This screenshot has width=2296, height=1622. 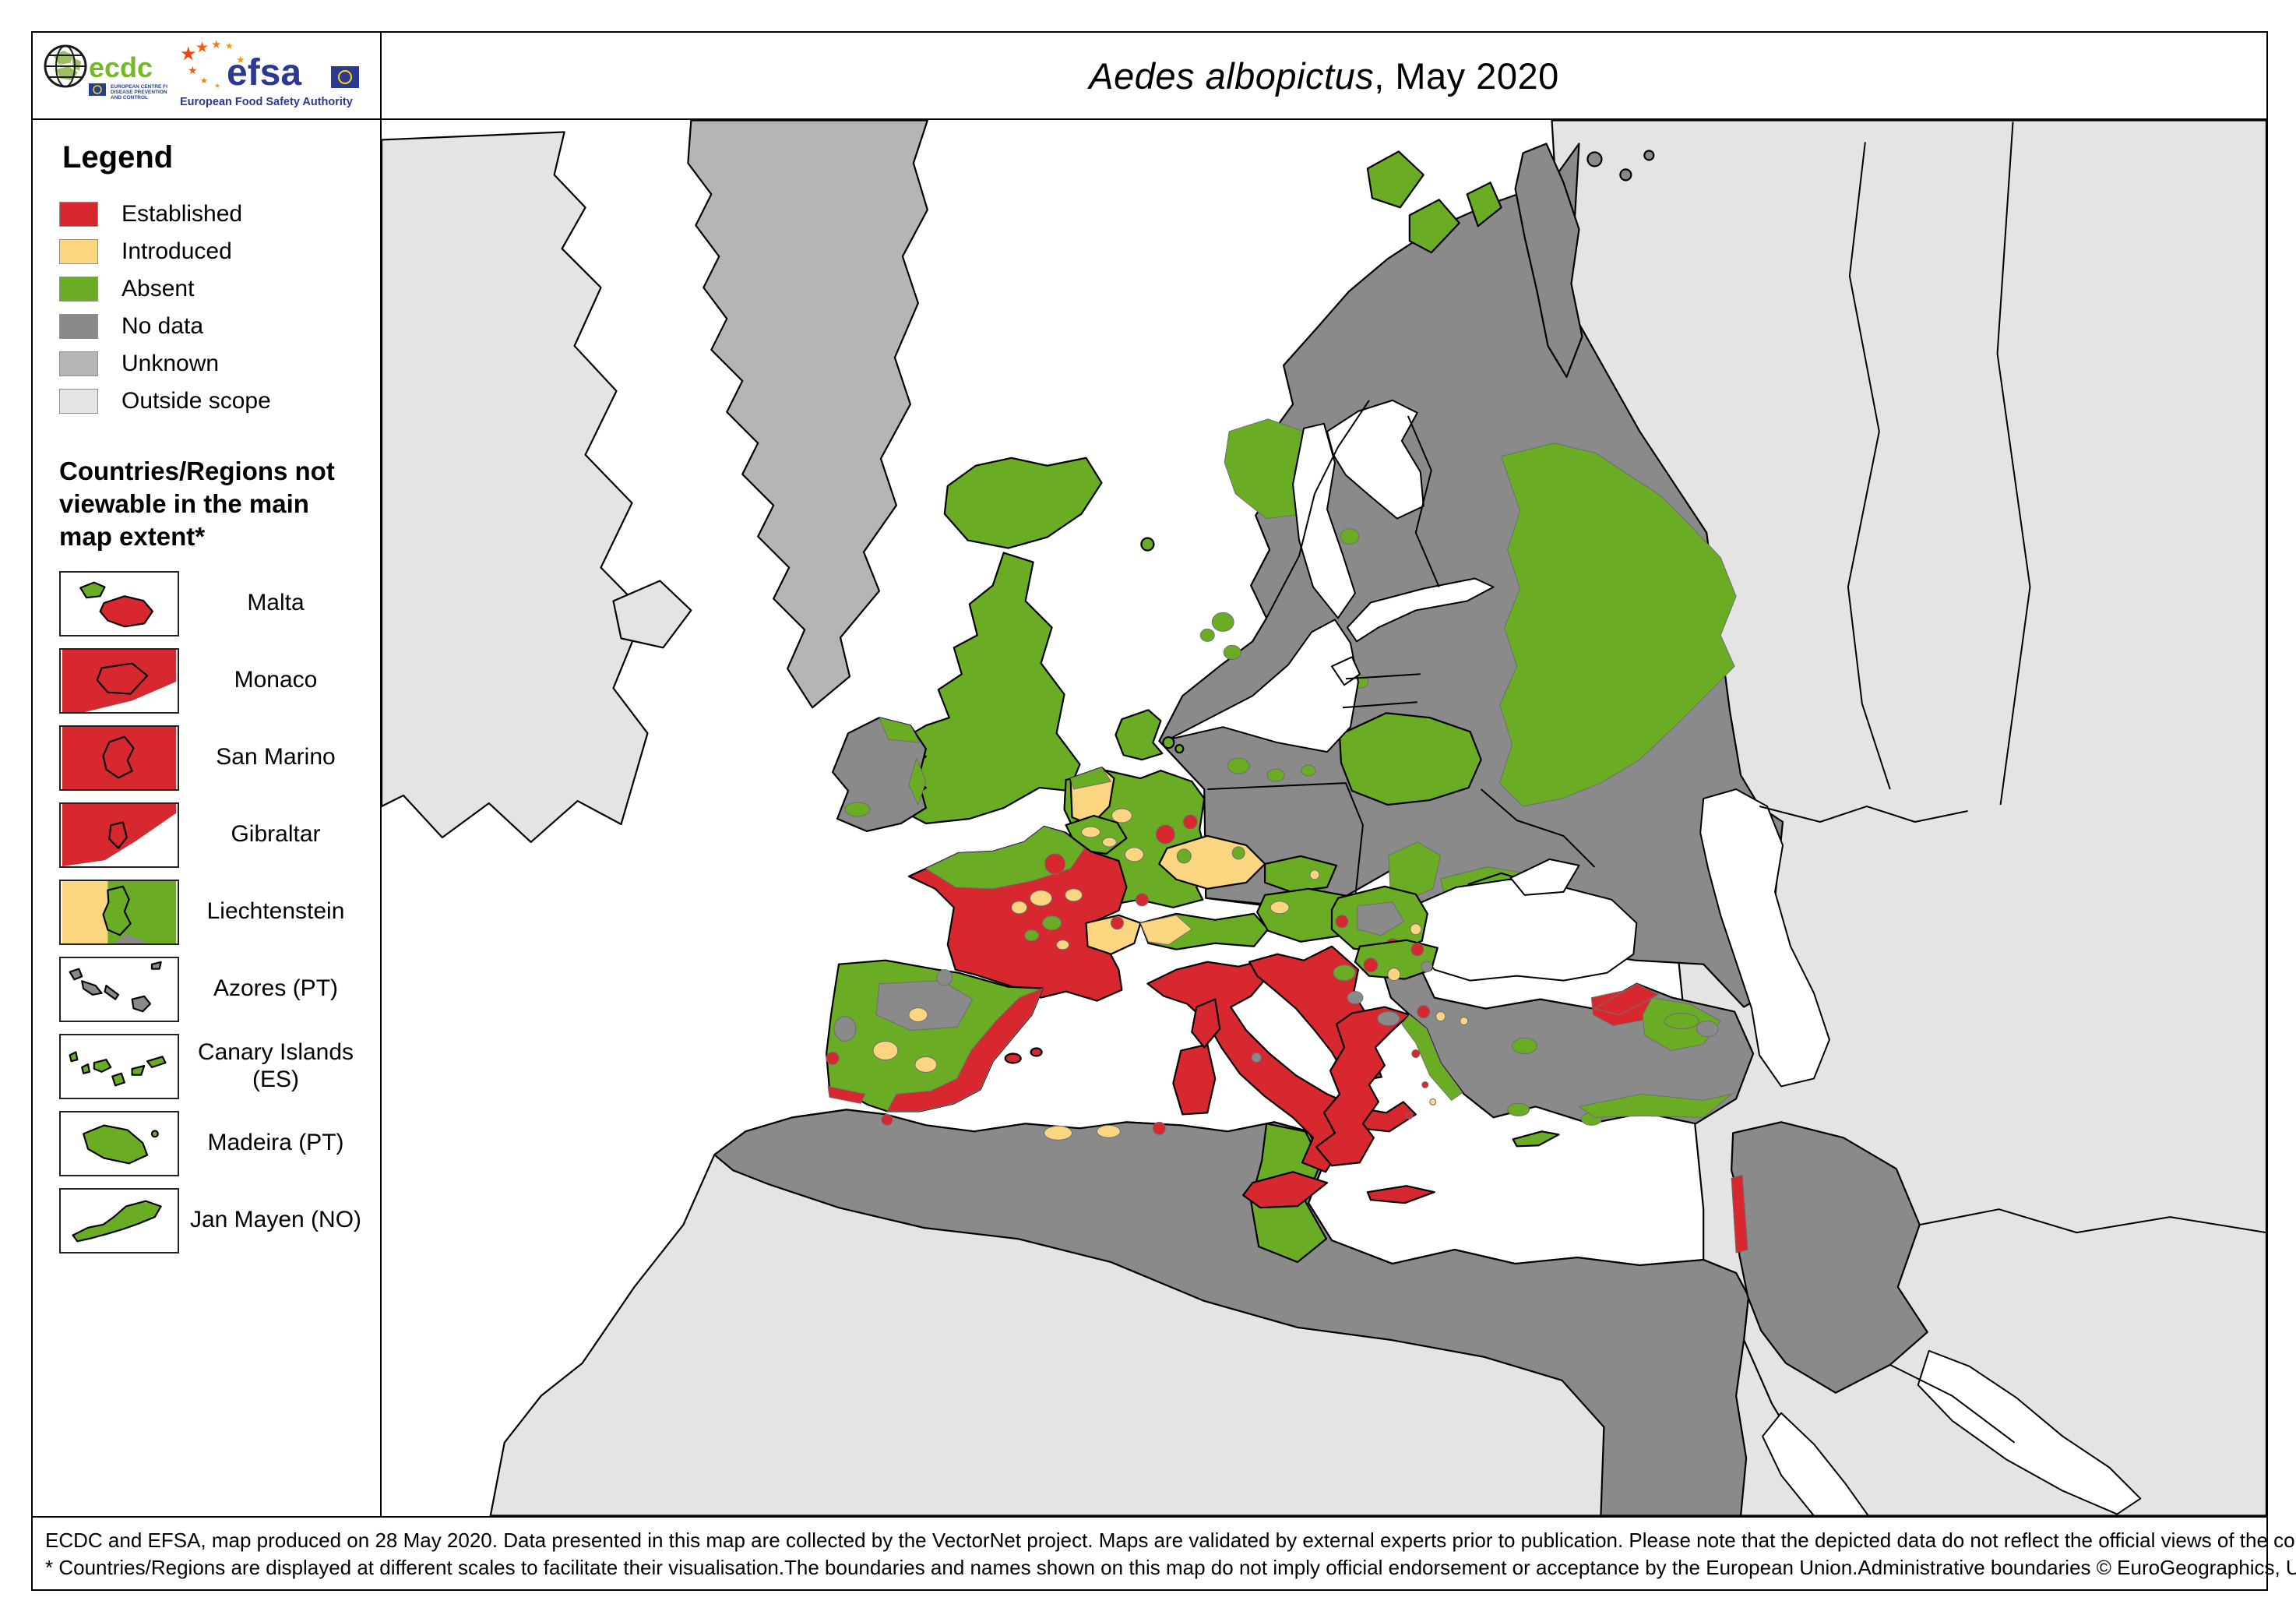 I want to click on map-region-crete, so click(x=1400, y=1194).